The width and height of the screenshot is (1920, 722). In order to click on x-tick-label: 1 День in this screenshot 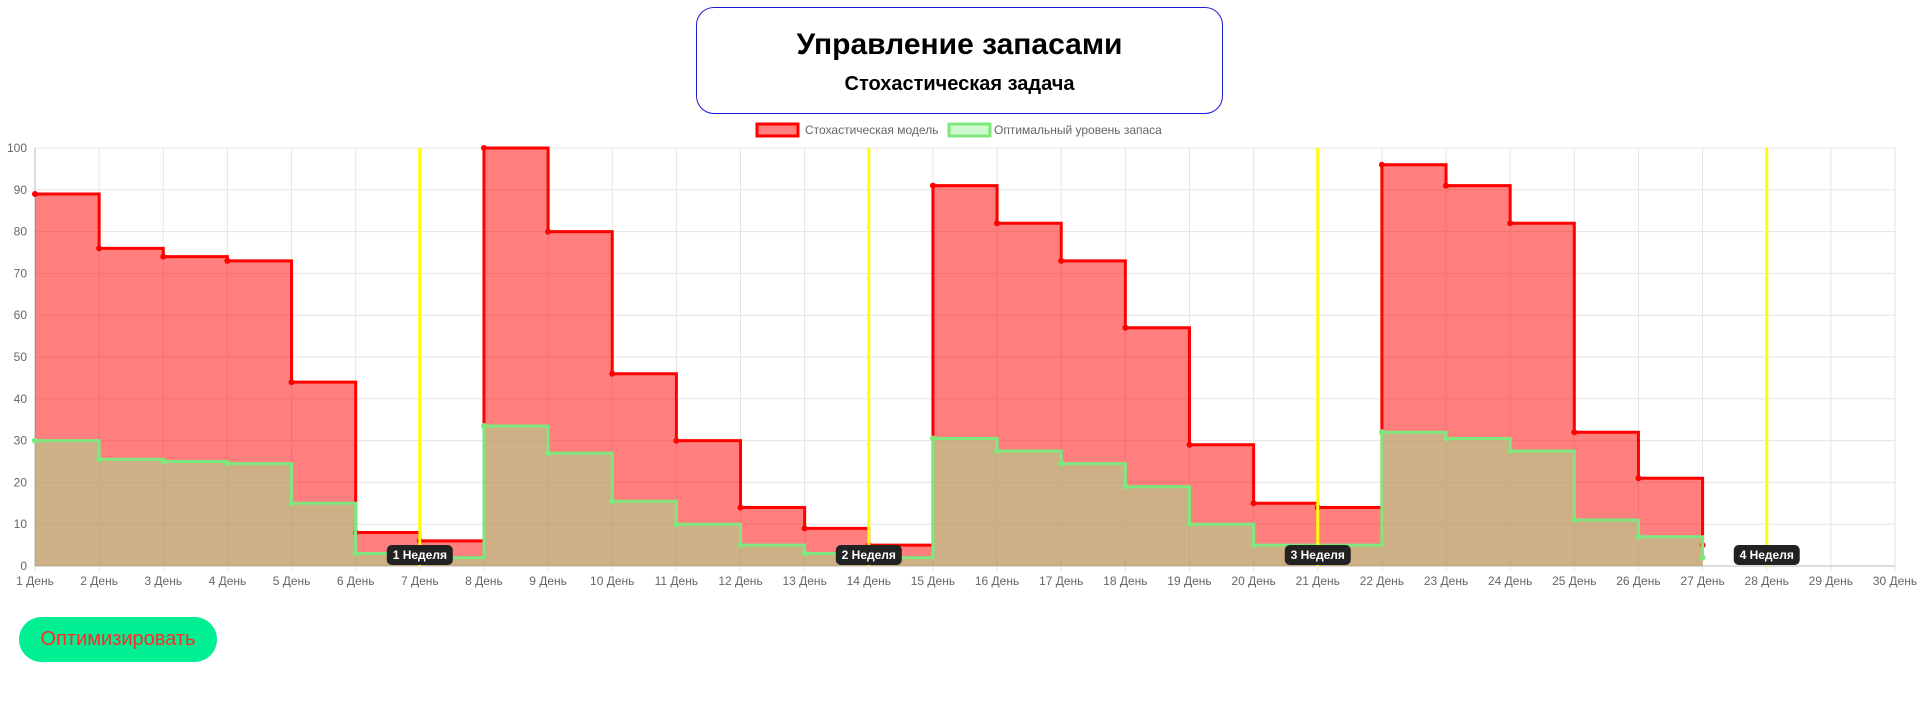, I will do `click(35, 581)`.